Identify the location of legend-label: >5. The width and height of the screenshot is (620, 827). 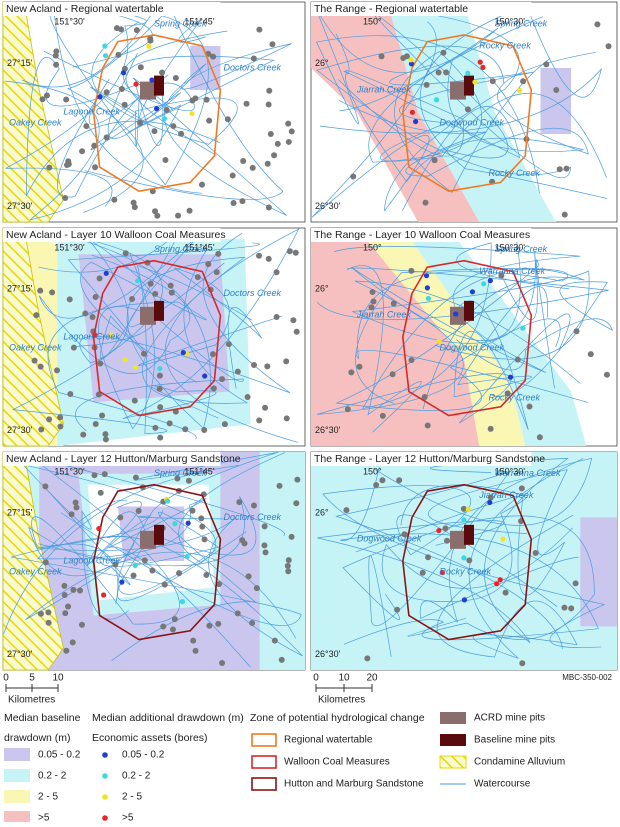
(44, 817).